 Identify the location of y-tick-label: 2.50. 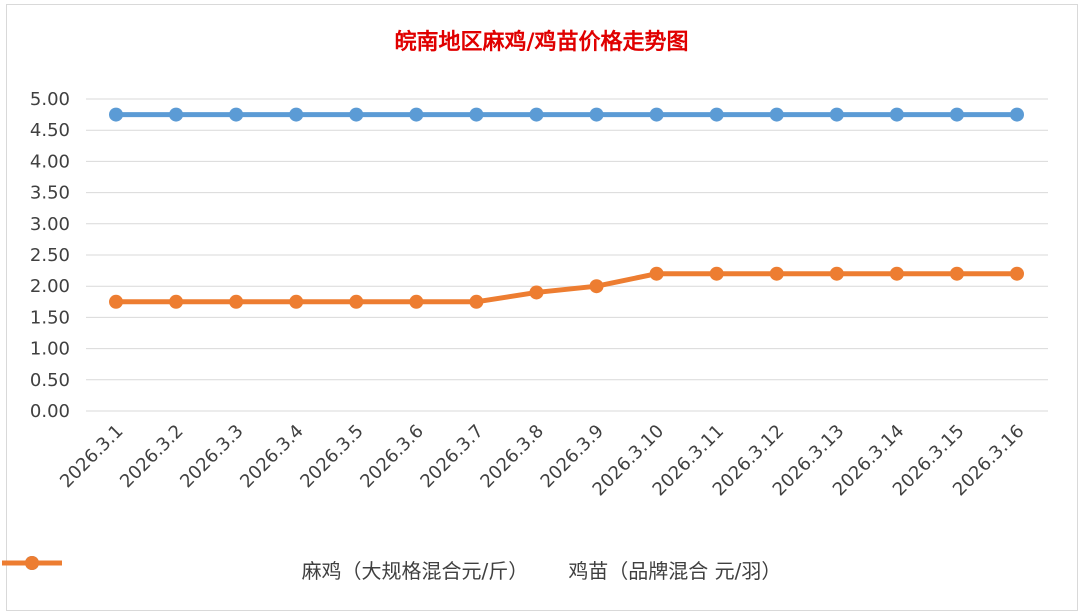
(50, 255).